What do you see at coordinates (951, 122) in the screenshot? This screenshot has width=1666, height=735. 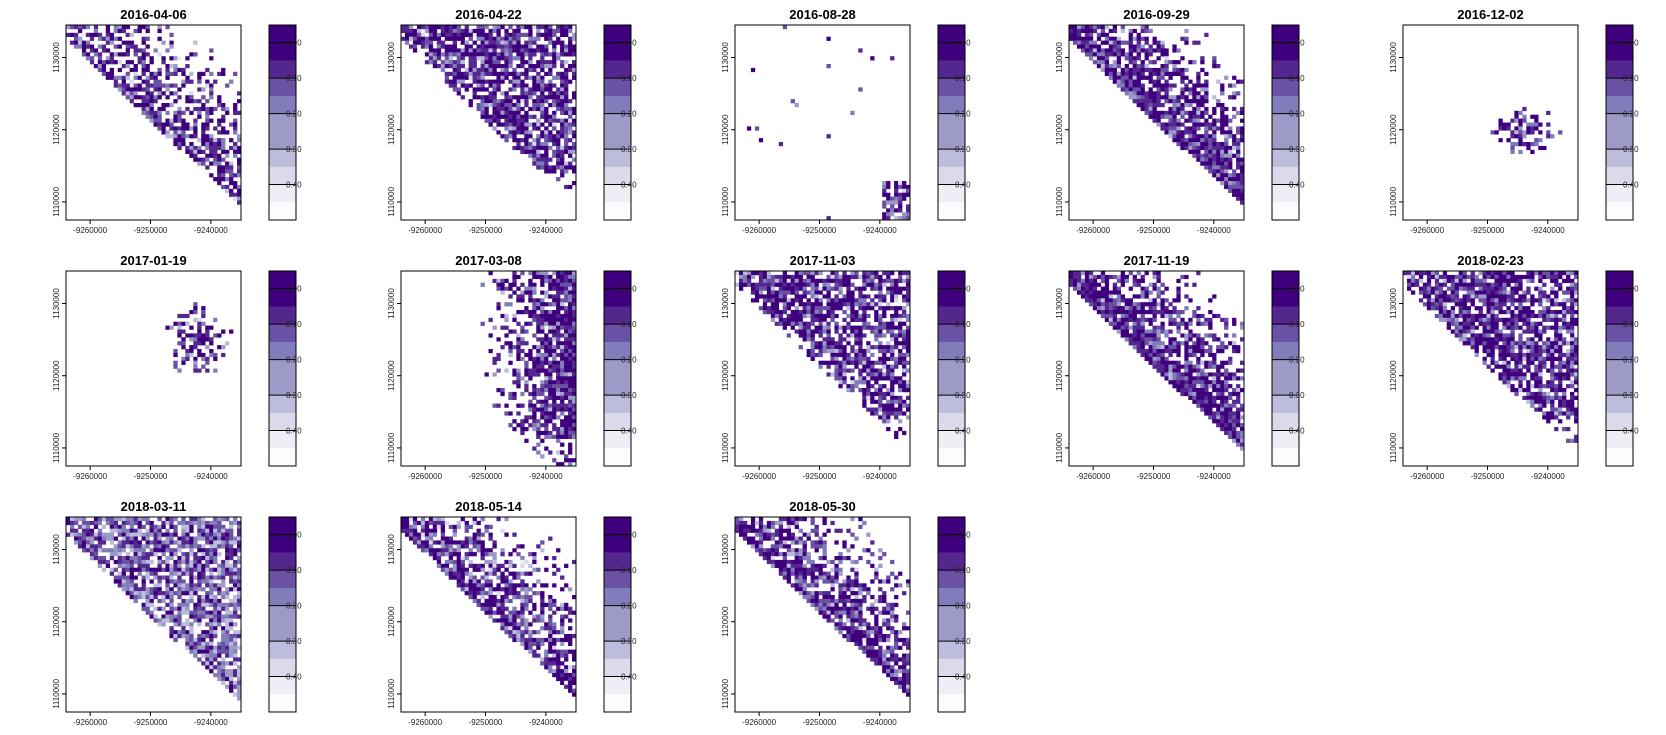 I see `legend-frame` at bounding box center [951, 122].